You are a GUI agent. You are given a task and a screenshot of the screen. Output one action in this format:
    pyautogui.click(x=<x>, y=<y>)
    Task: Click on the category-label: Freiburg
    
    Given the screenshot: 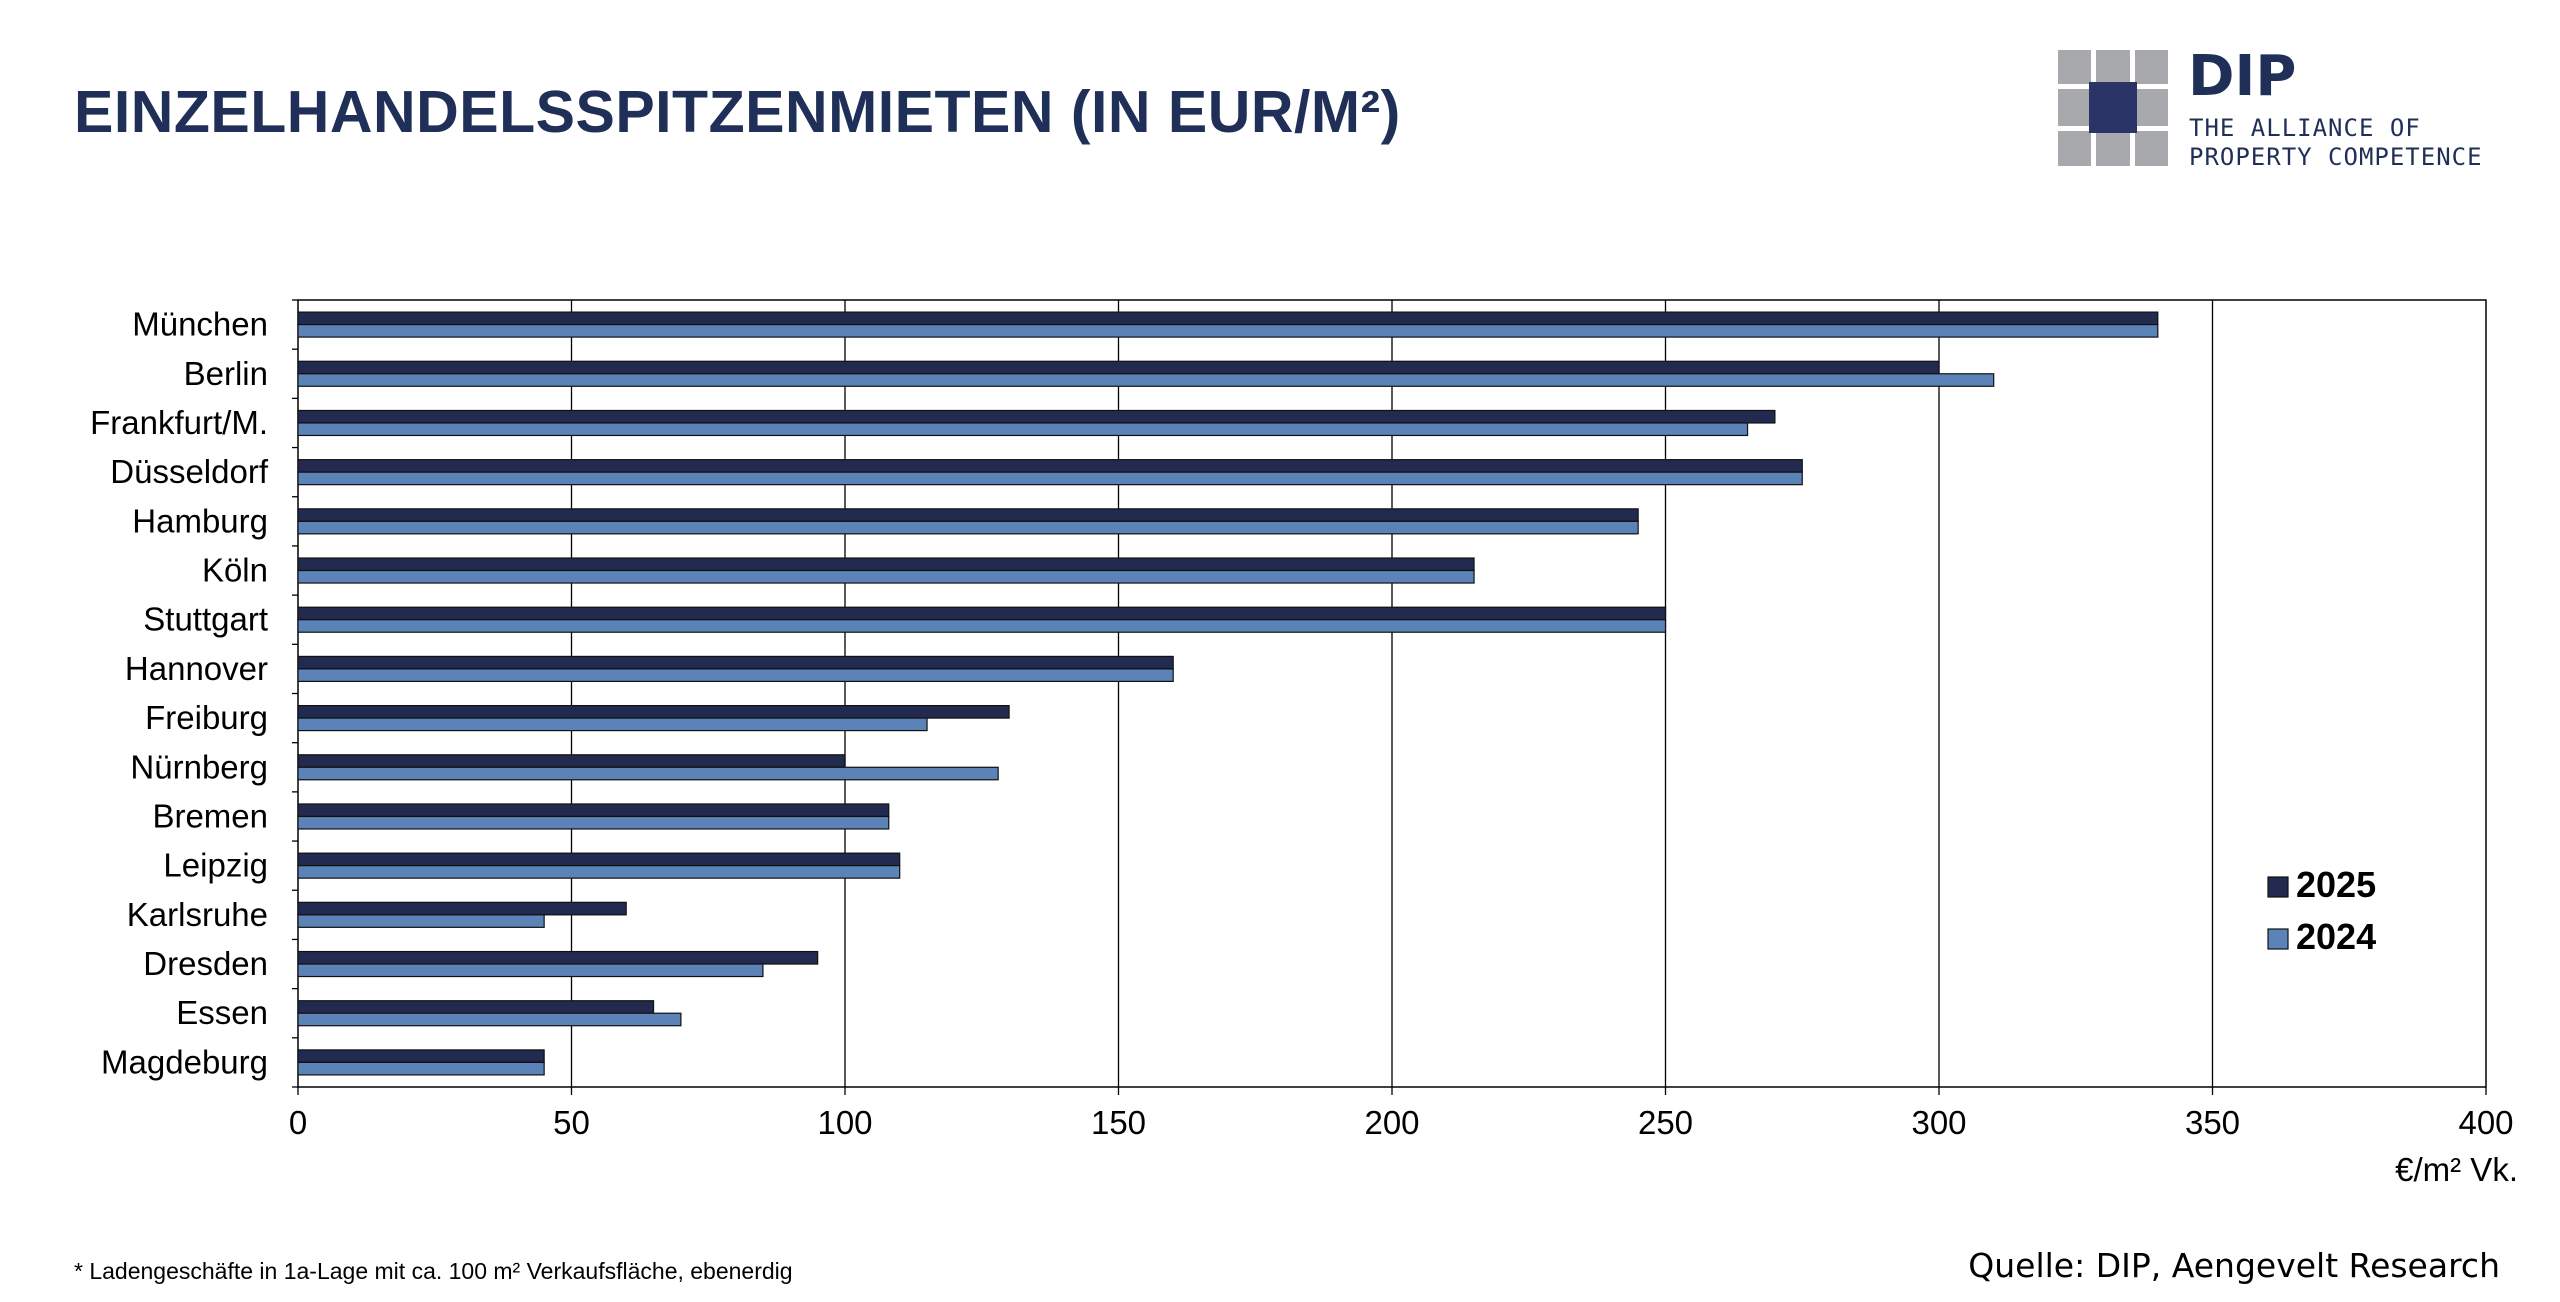 What is the action you would take?
    pyautogui.click(x=206, y=717)
    